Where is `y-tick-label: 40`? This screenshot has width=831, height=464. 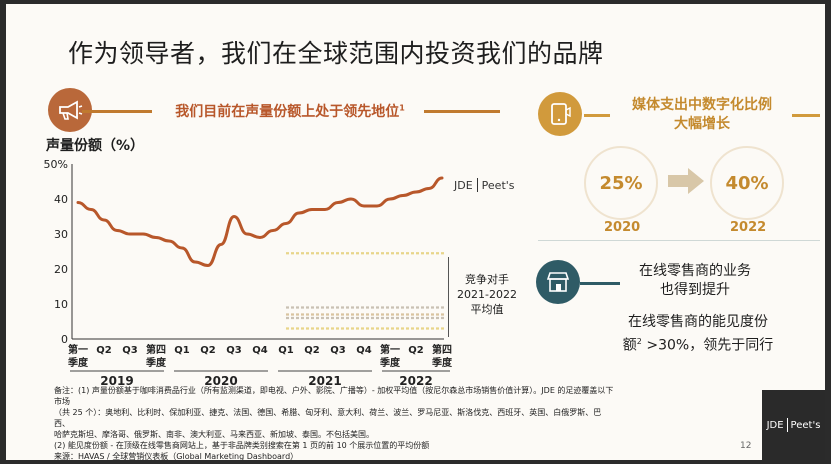 y-tick-label: 40 is located at coordinates (61, 199).